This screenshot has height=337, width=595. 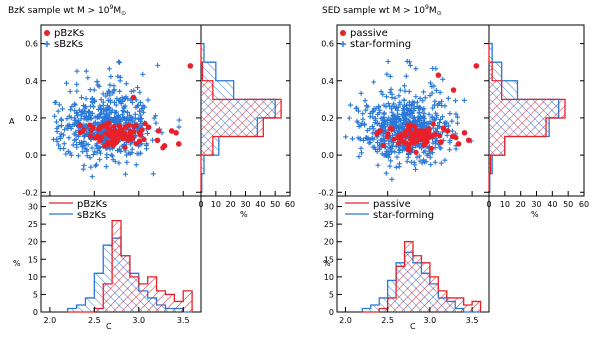 What do you see at coordinates (17, 263) in the screenshot?
I see `hist-c-ylabel: %` at bounding box center [17, 263].